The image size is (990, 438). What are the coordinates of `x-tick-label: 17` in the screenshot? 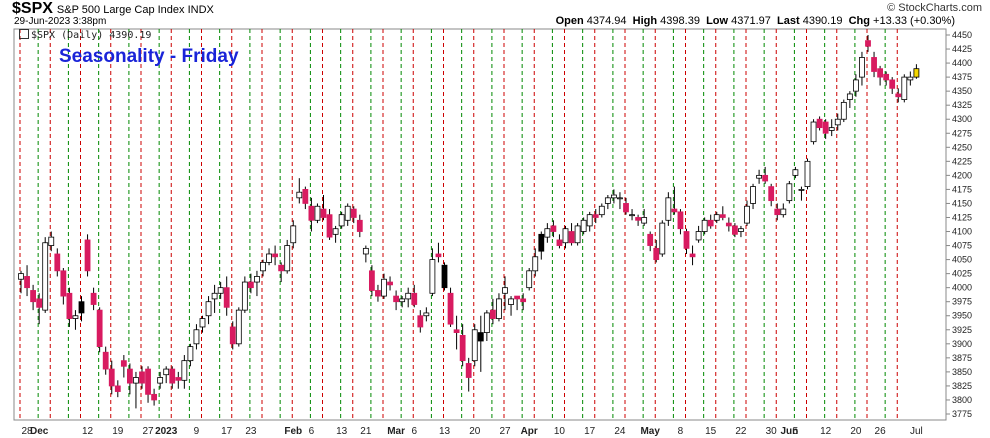 It's located at (227, 431).